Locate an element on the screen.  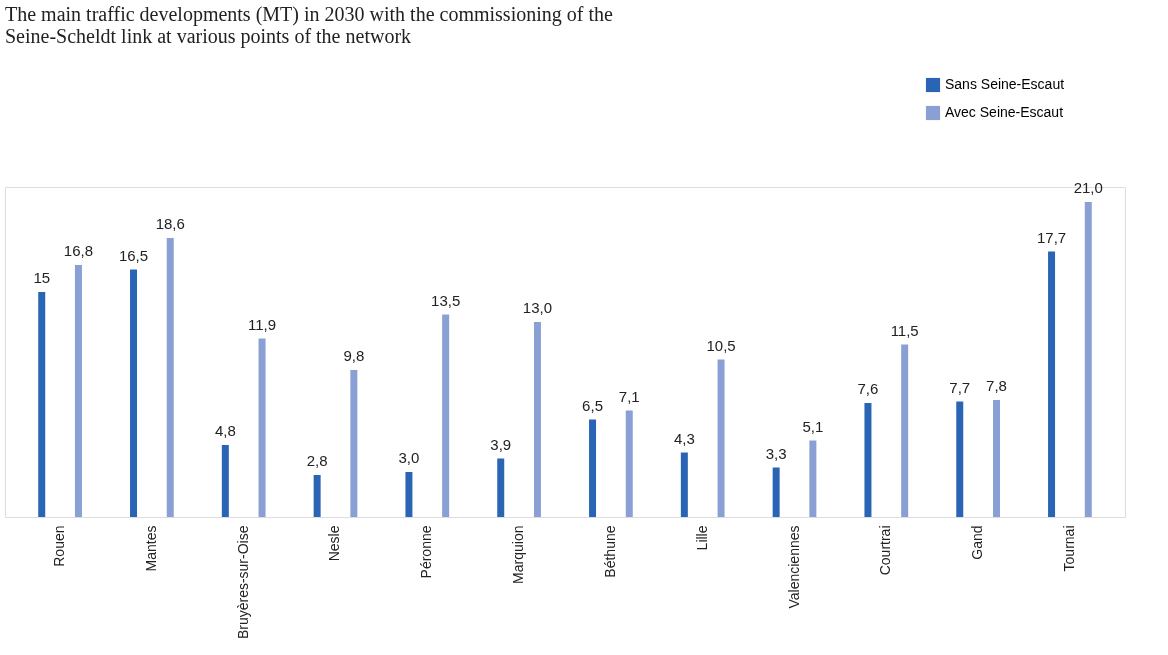
data-label: 4,3 is located at coordinates (684, 438).